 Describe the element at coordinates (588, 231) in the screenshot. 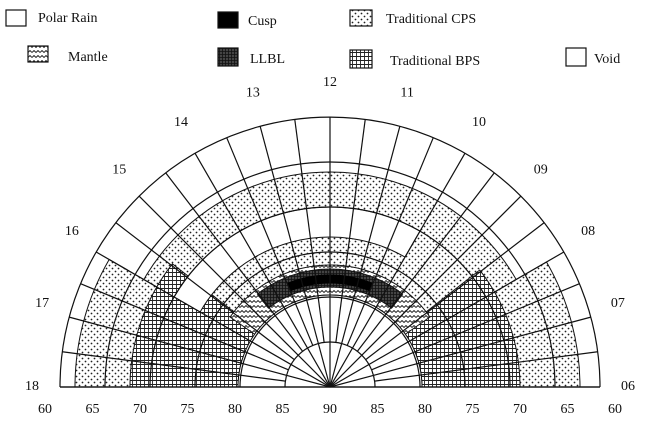

I see `hour-label: 08` at that location.